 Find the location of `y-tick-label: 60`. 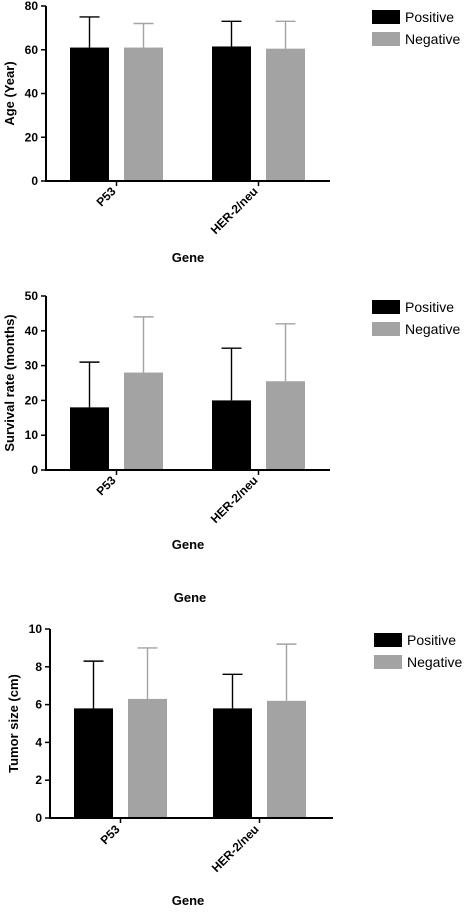

y-tick-label: 60 is located at coordinates (32, 50).